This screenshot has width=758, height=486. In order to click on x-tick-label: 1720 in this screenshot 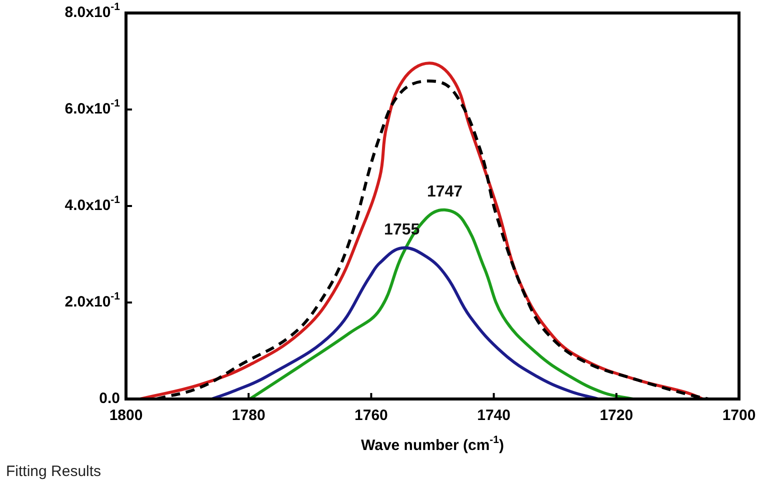, I will do `click(617, 415)`.